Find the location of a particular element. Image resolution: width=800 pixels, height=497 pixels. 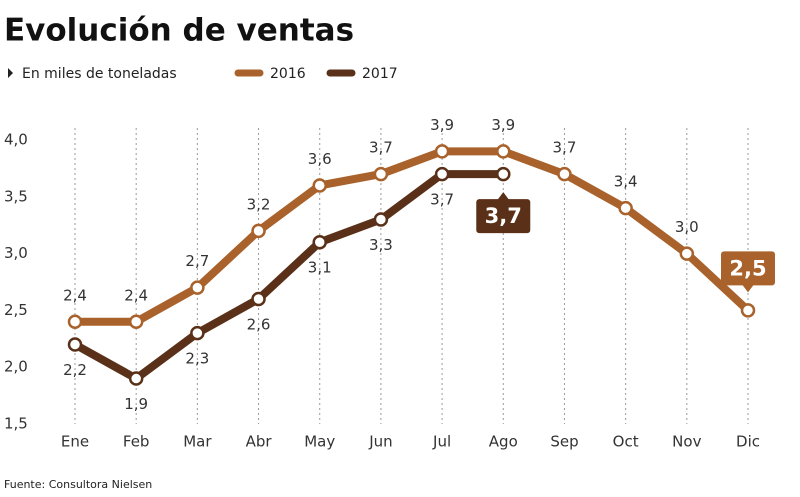

x-tick-label: Oct is located at coordinates (626, 442).